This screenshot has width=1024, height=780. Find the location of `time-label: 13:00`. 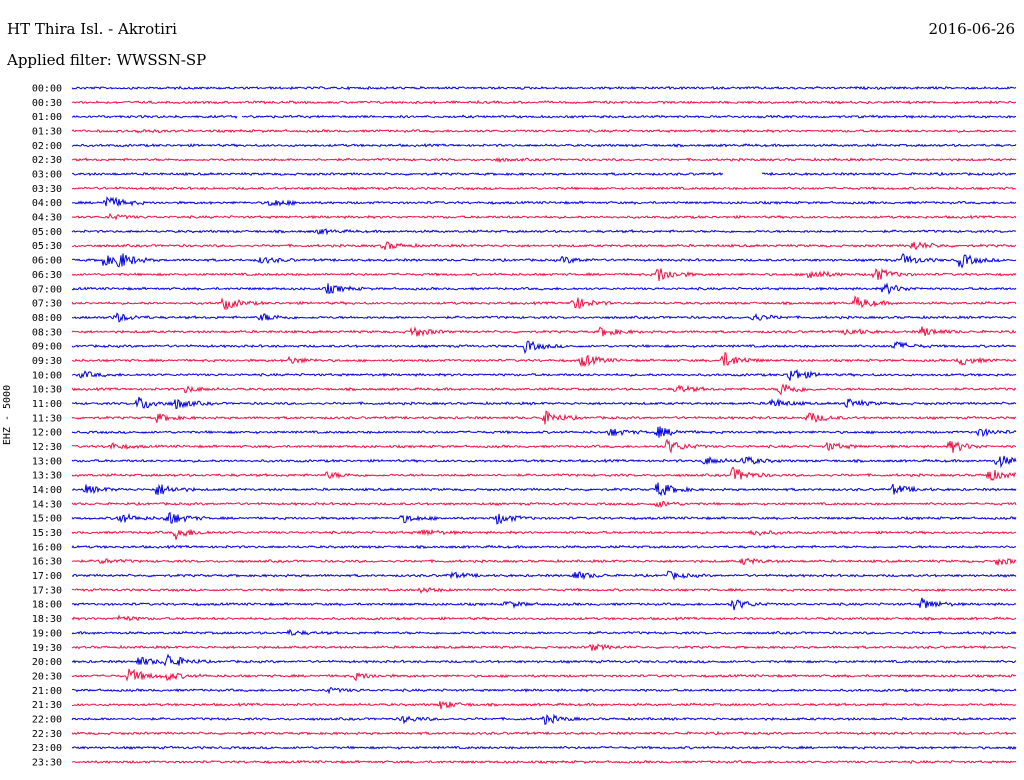

time-label: 13:00 is located at coordinates (47, 461).